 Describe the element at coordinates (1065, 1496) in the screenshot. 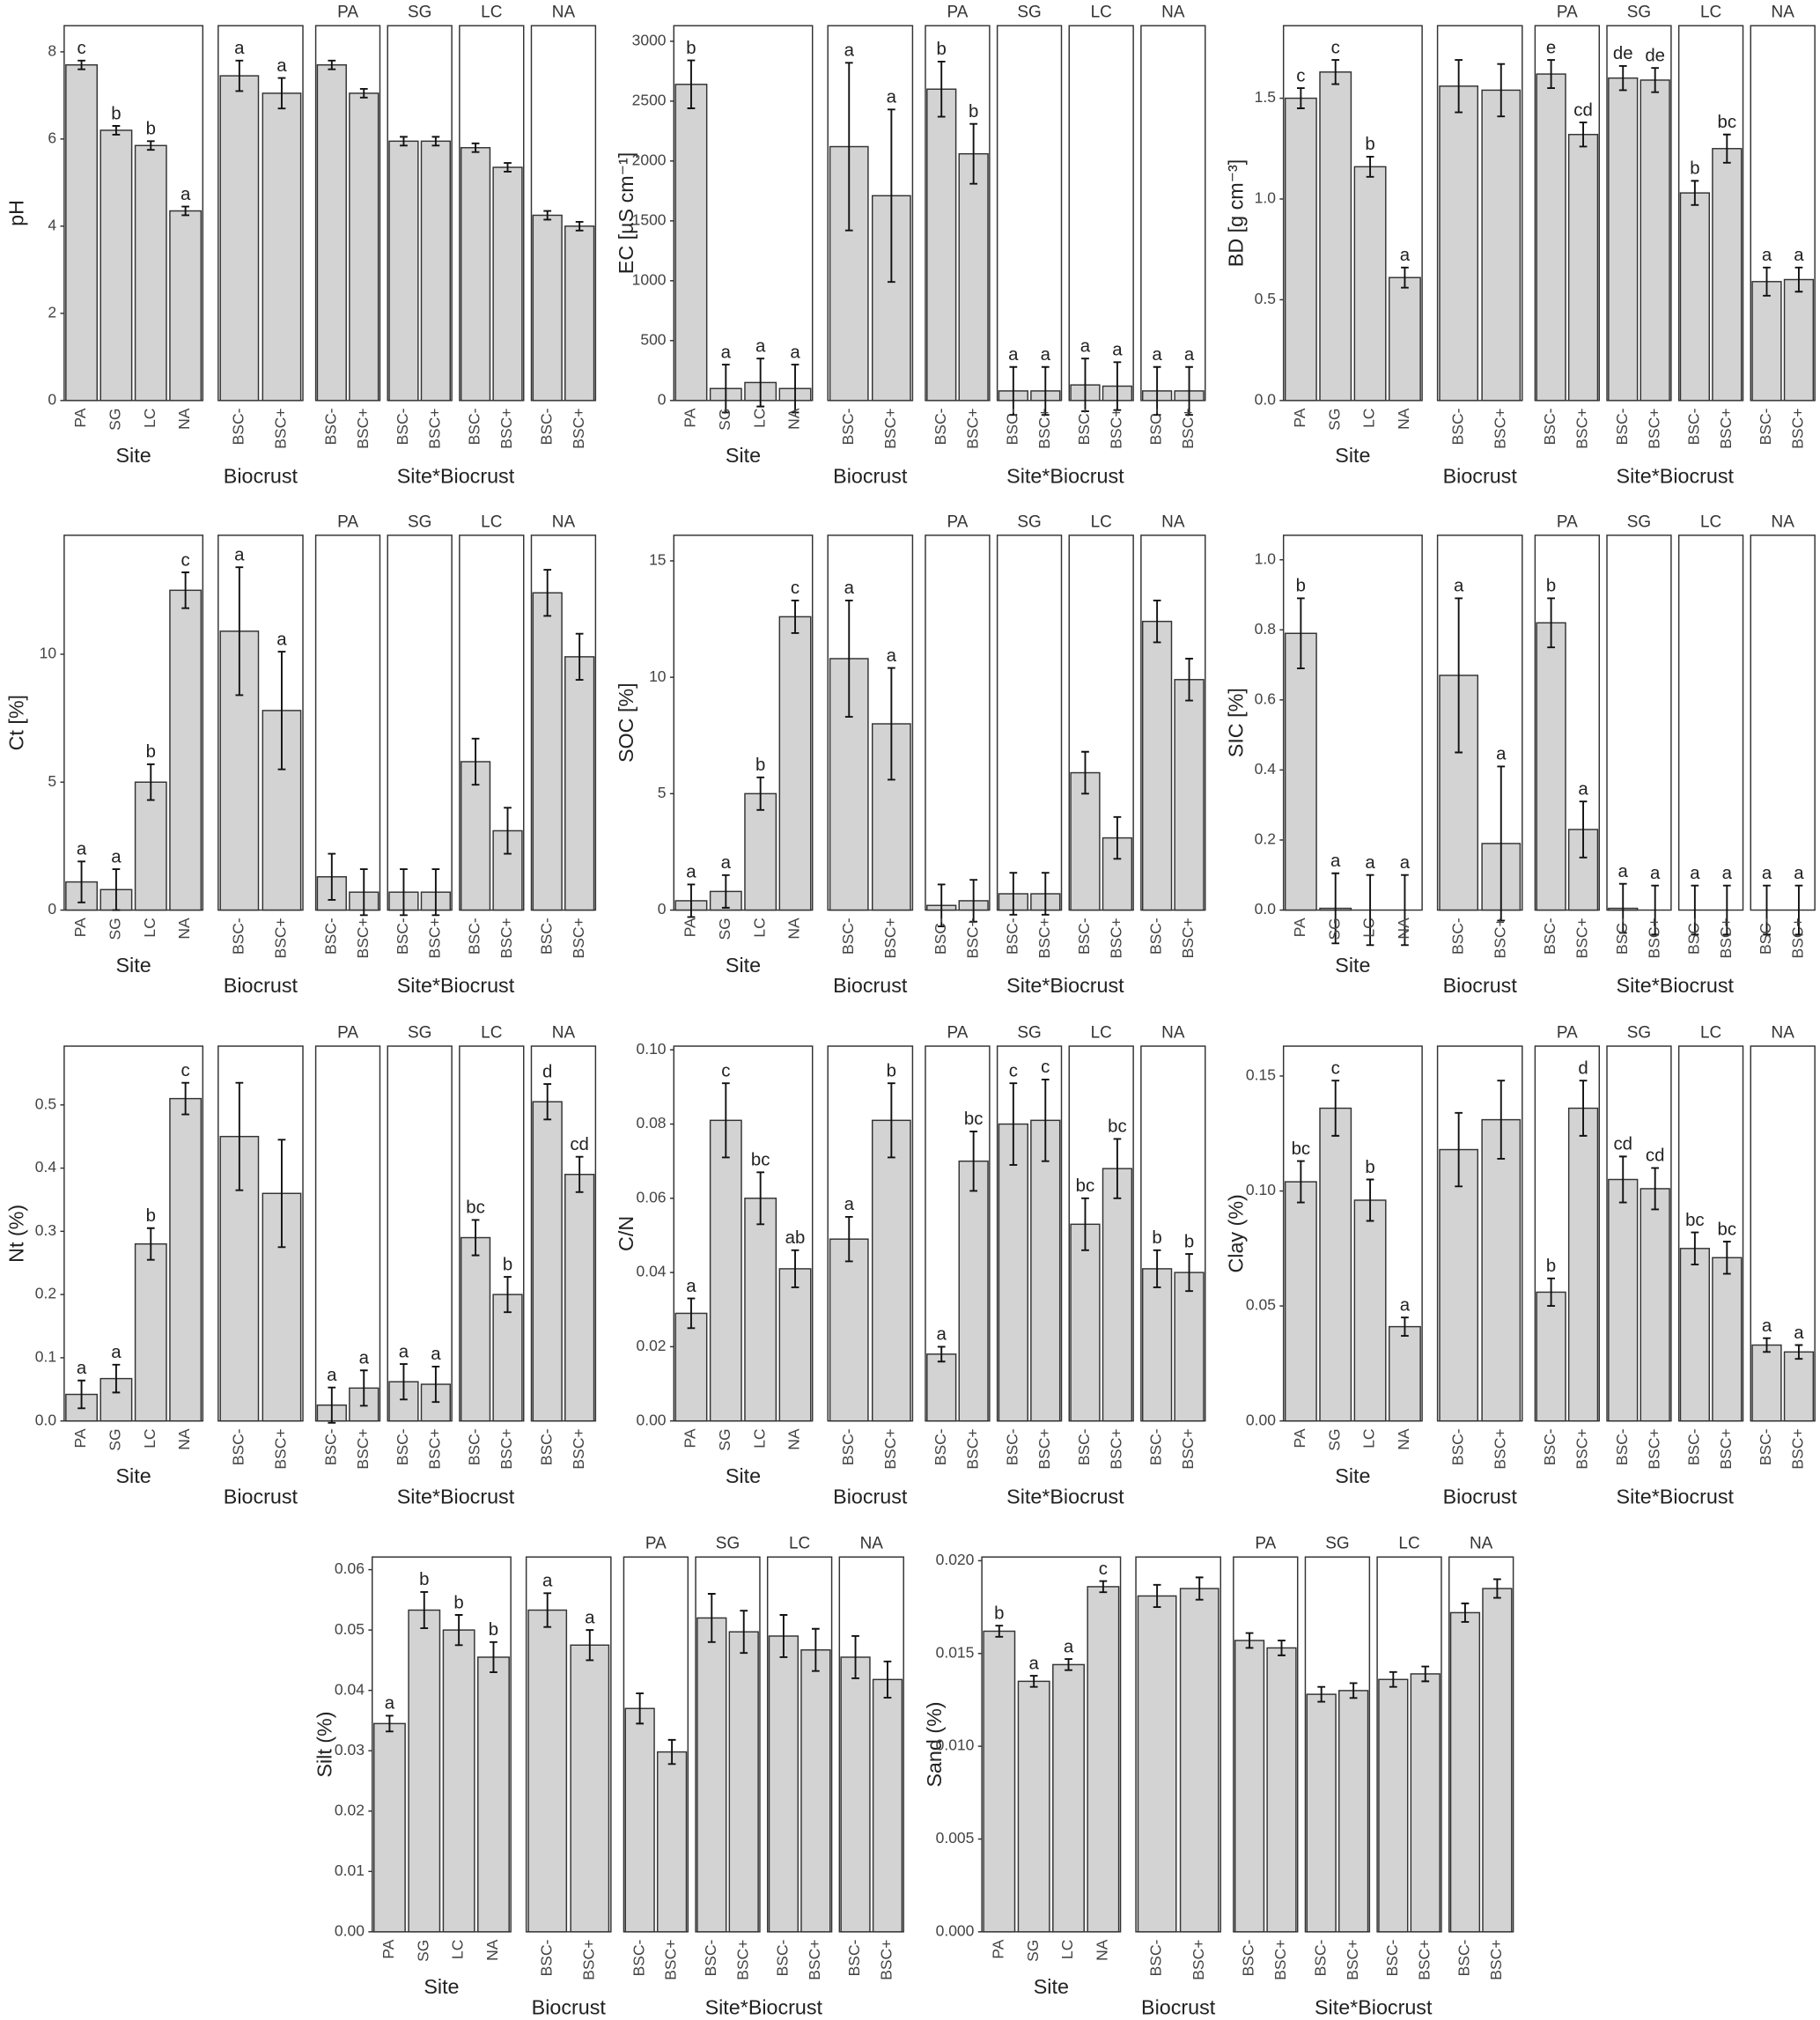

I see `x-axis-title: Site*Biocrust` at that location.